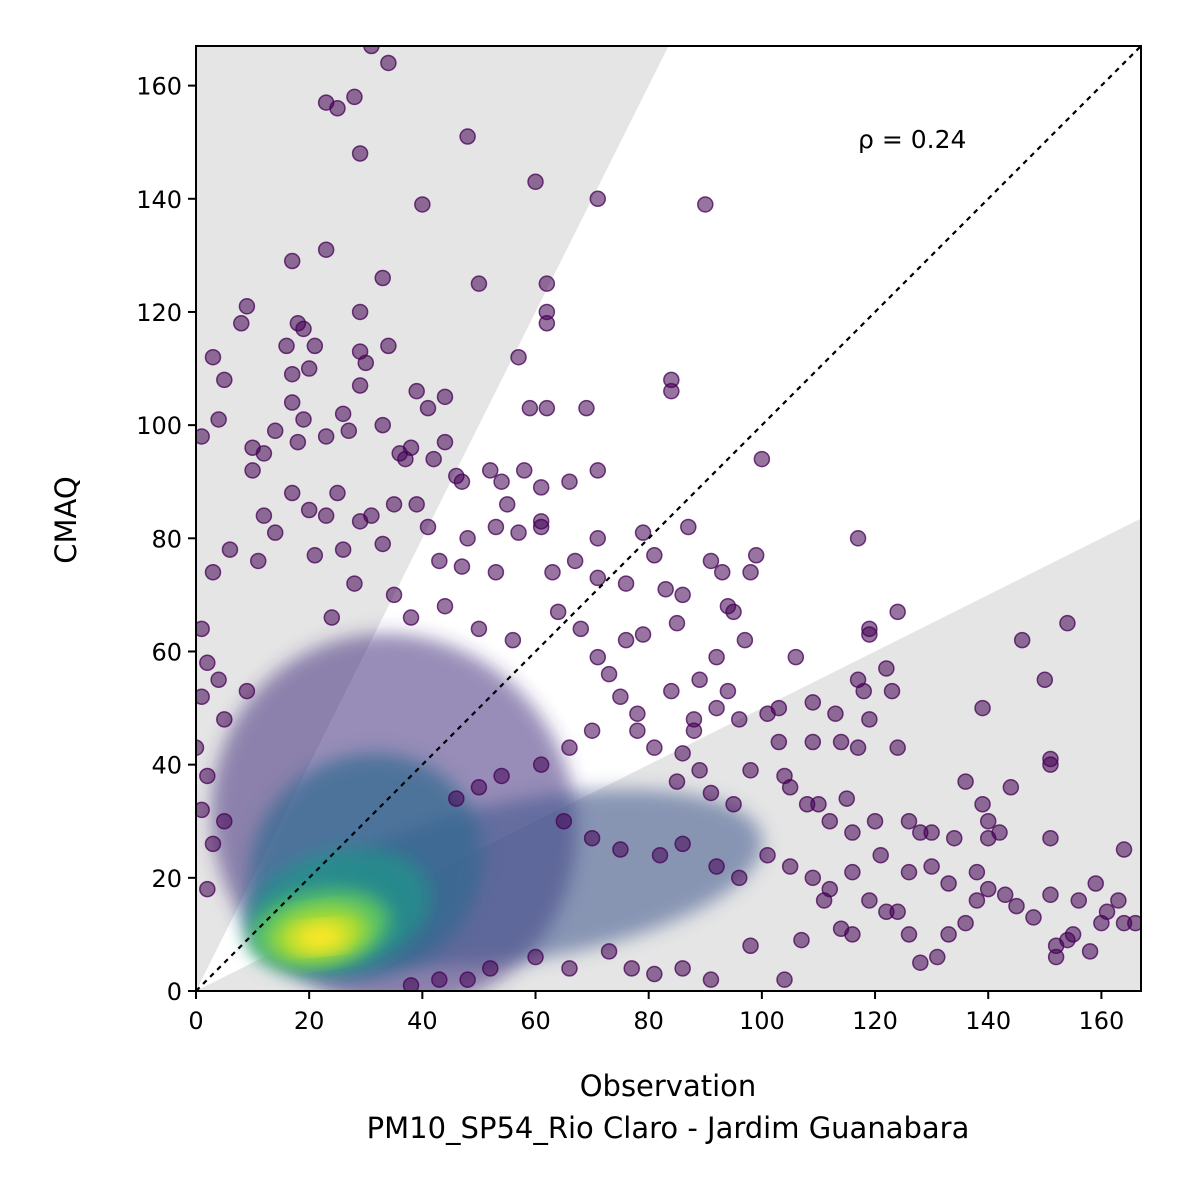 This screenshot has height=1200, width=1200. What do you see at coordinates (159, 313) in the screenshot?
I see `y-tick-label: 120` at bounding box center [159, 313].